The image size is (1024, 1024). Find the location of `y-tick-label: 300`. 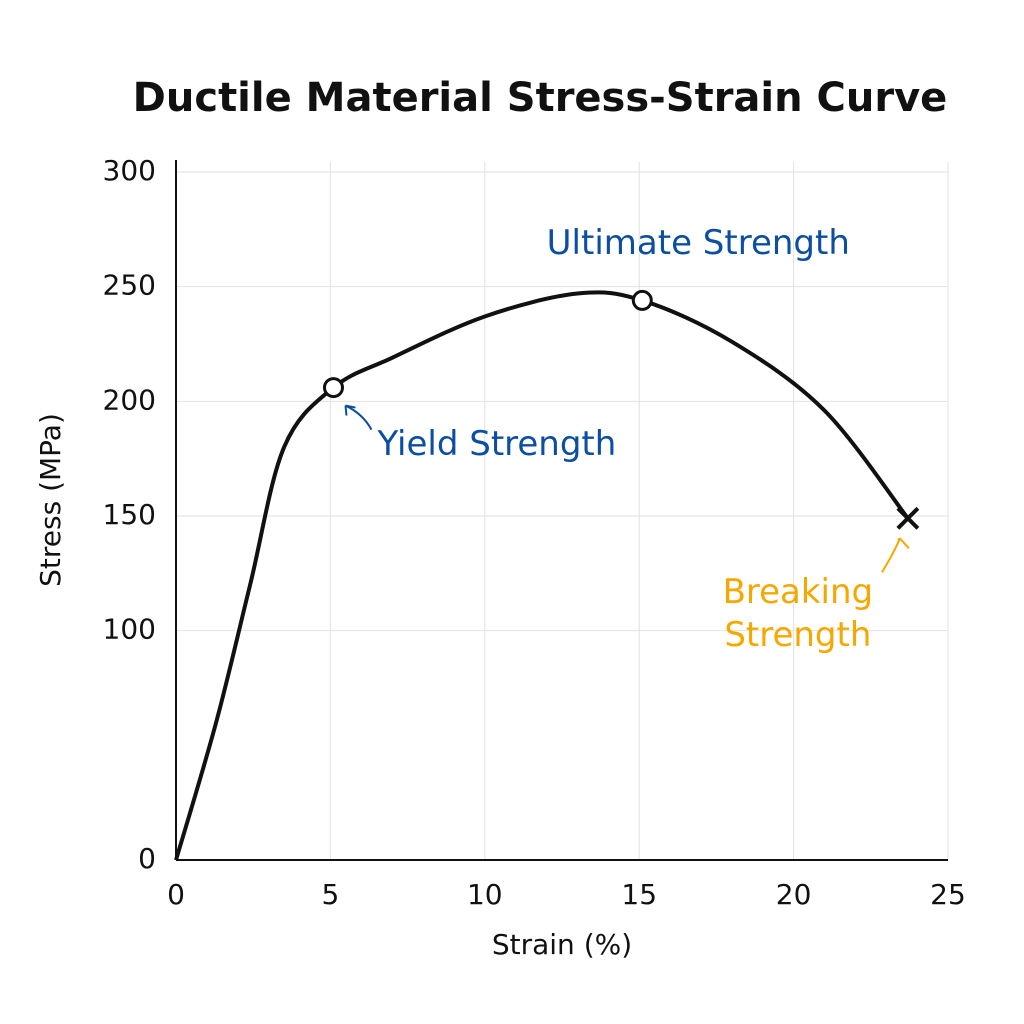

y-tick-label: 300 is located at coordinates (129, 170).